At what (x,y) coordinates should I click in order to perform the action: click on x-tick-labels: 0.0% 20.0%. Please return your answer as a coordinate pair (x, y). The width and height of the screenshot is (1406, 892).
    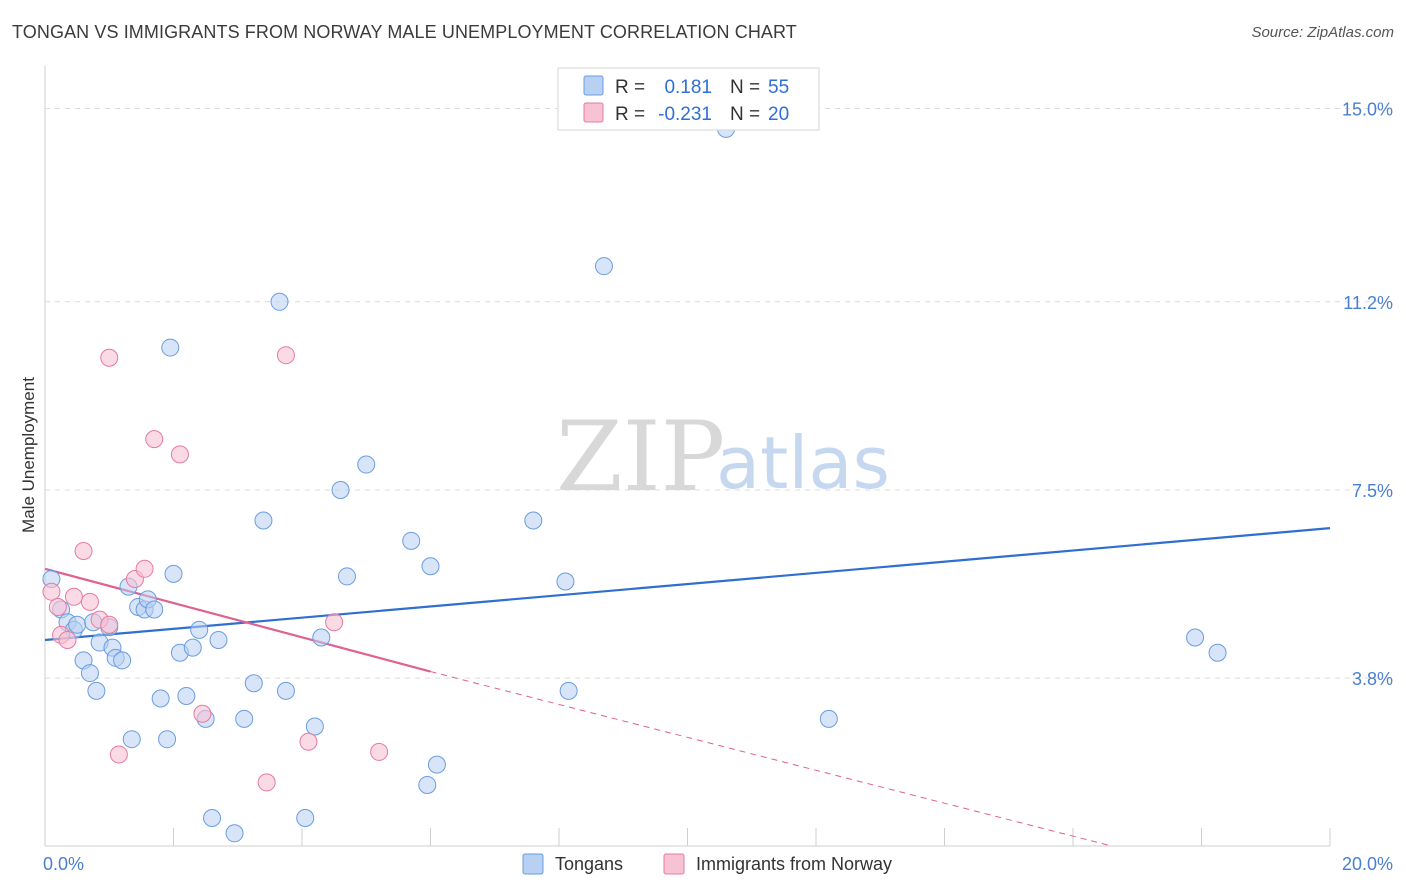
    Looking at the image, I should click on (718, 864).